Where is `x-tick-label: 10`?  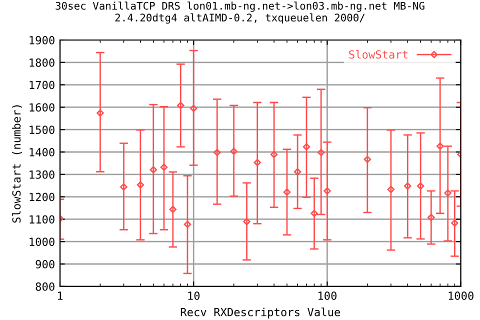
x-tick-label: 10 is located at coordinates (194, 296).